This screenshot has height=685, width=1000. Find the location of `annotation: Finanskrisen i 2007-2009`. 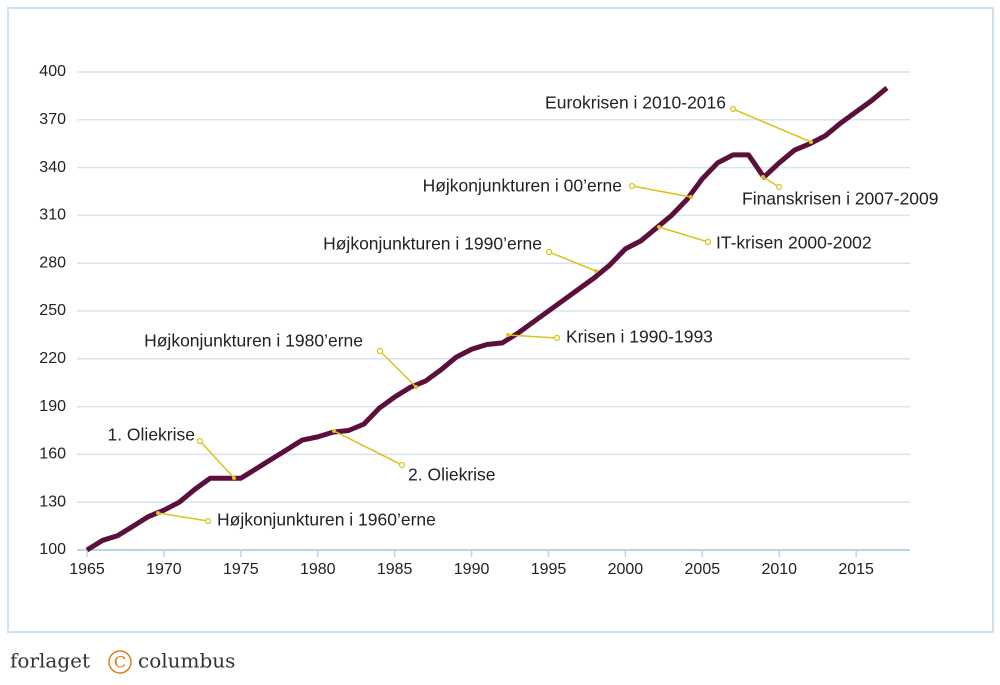

annotation: Finanskrisen i 2007-2009 is located at coordinates (840, 199).